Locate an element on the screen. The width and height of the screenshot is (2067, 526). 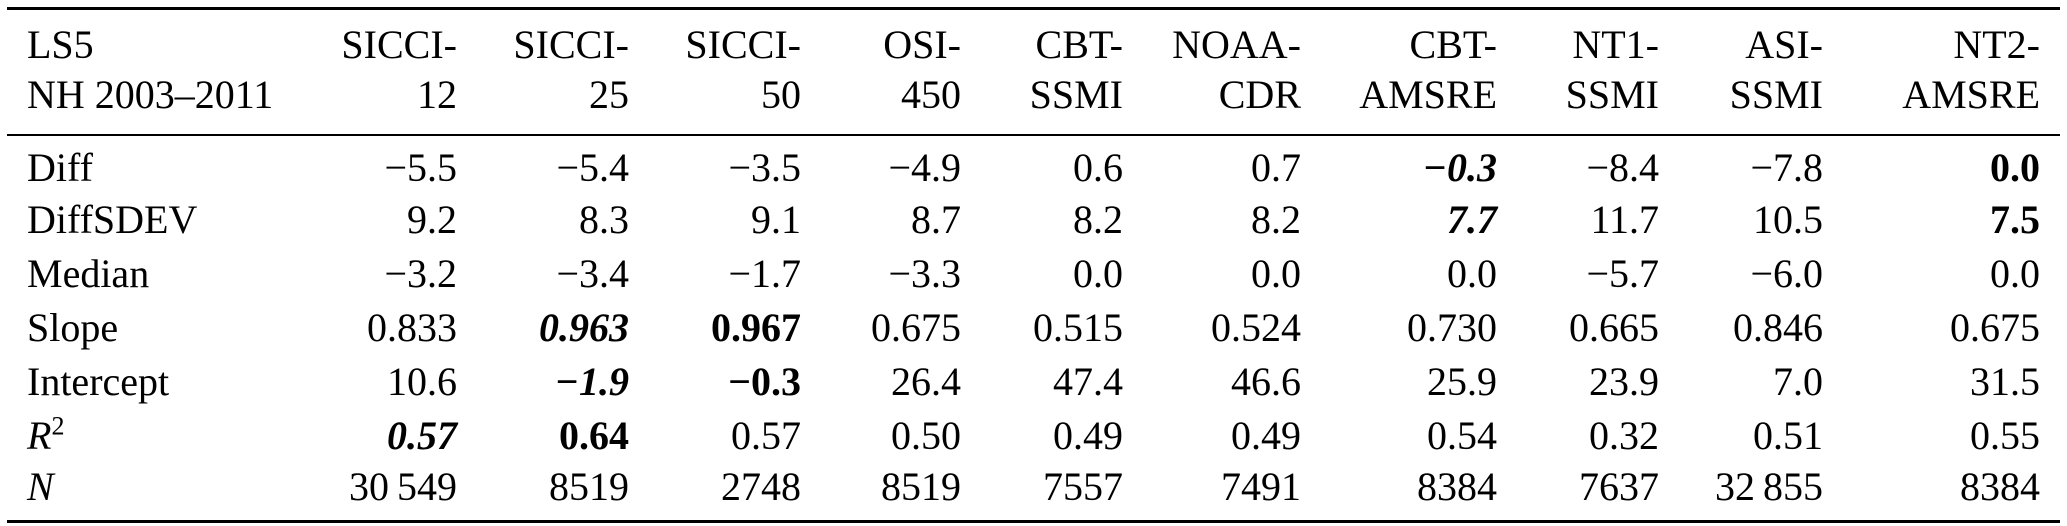
column-header: NOAA- CDR is located at coordinates (1232, 72).